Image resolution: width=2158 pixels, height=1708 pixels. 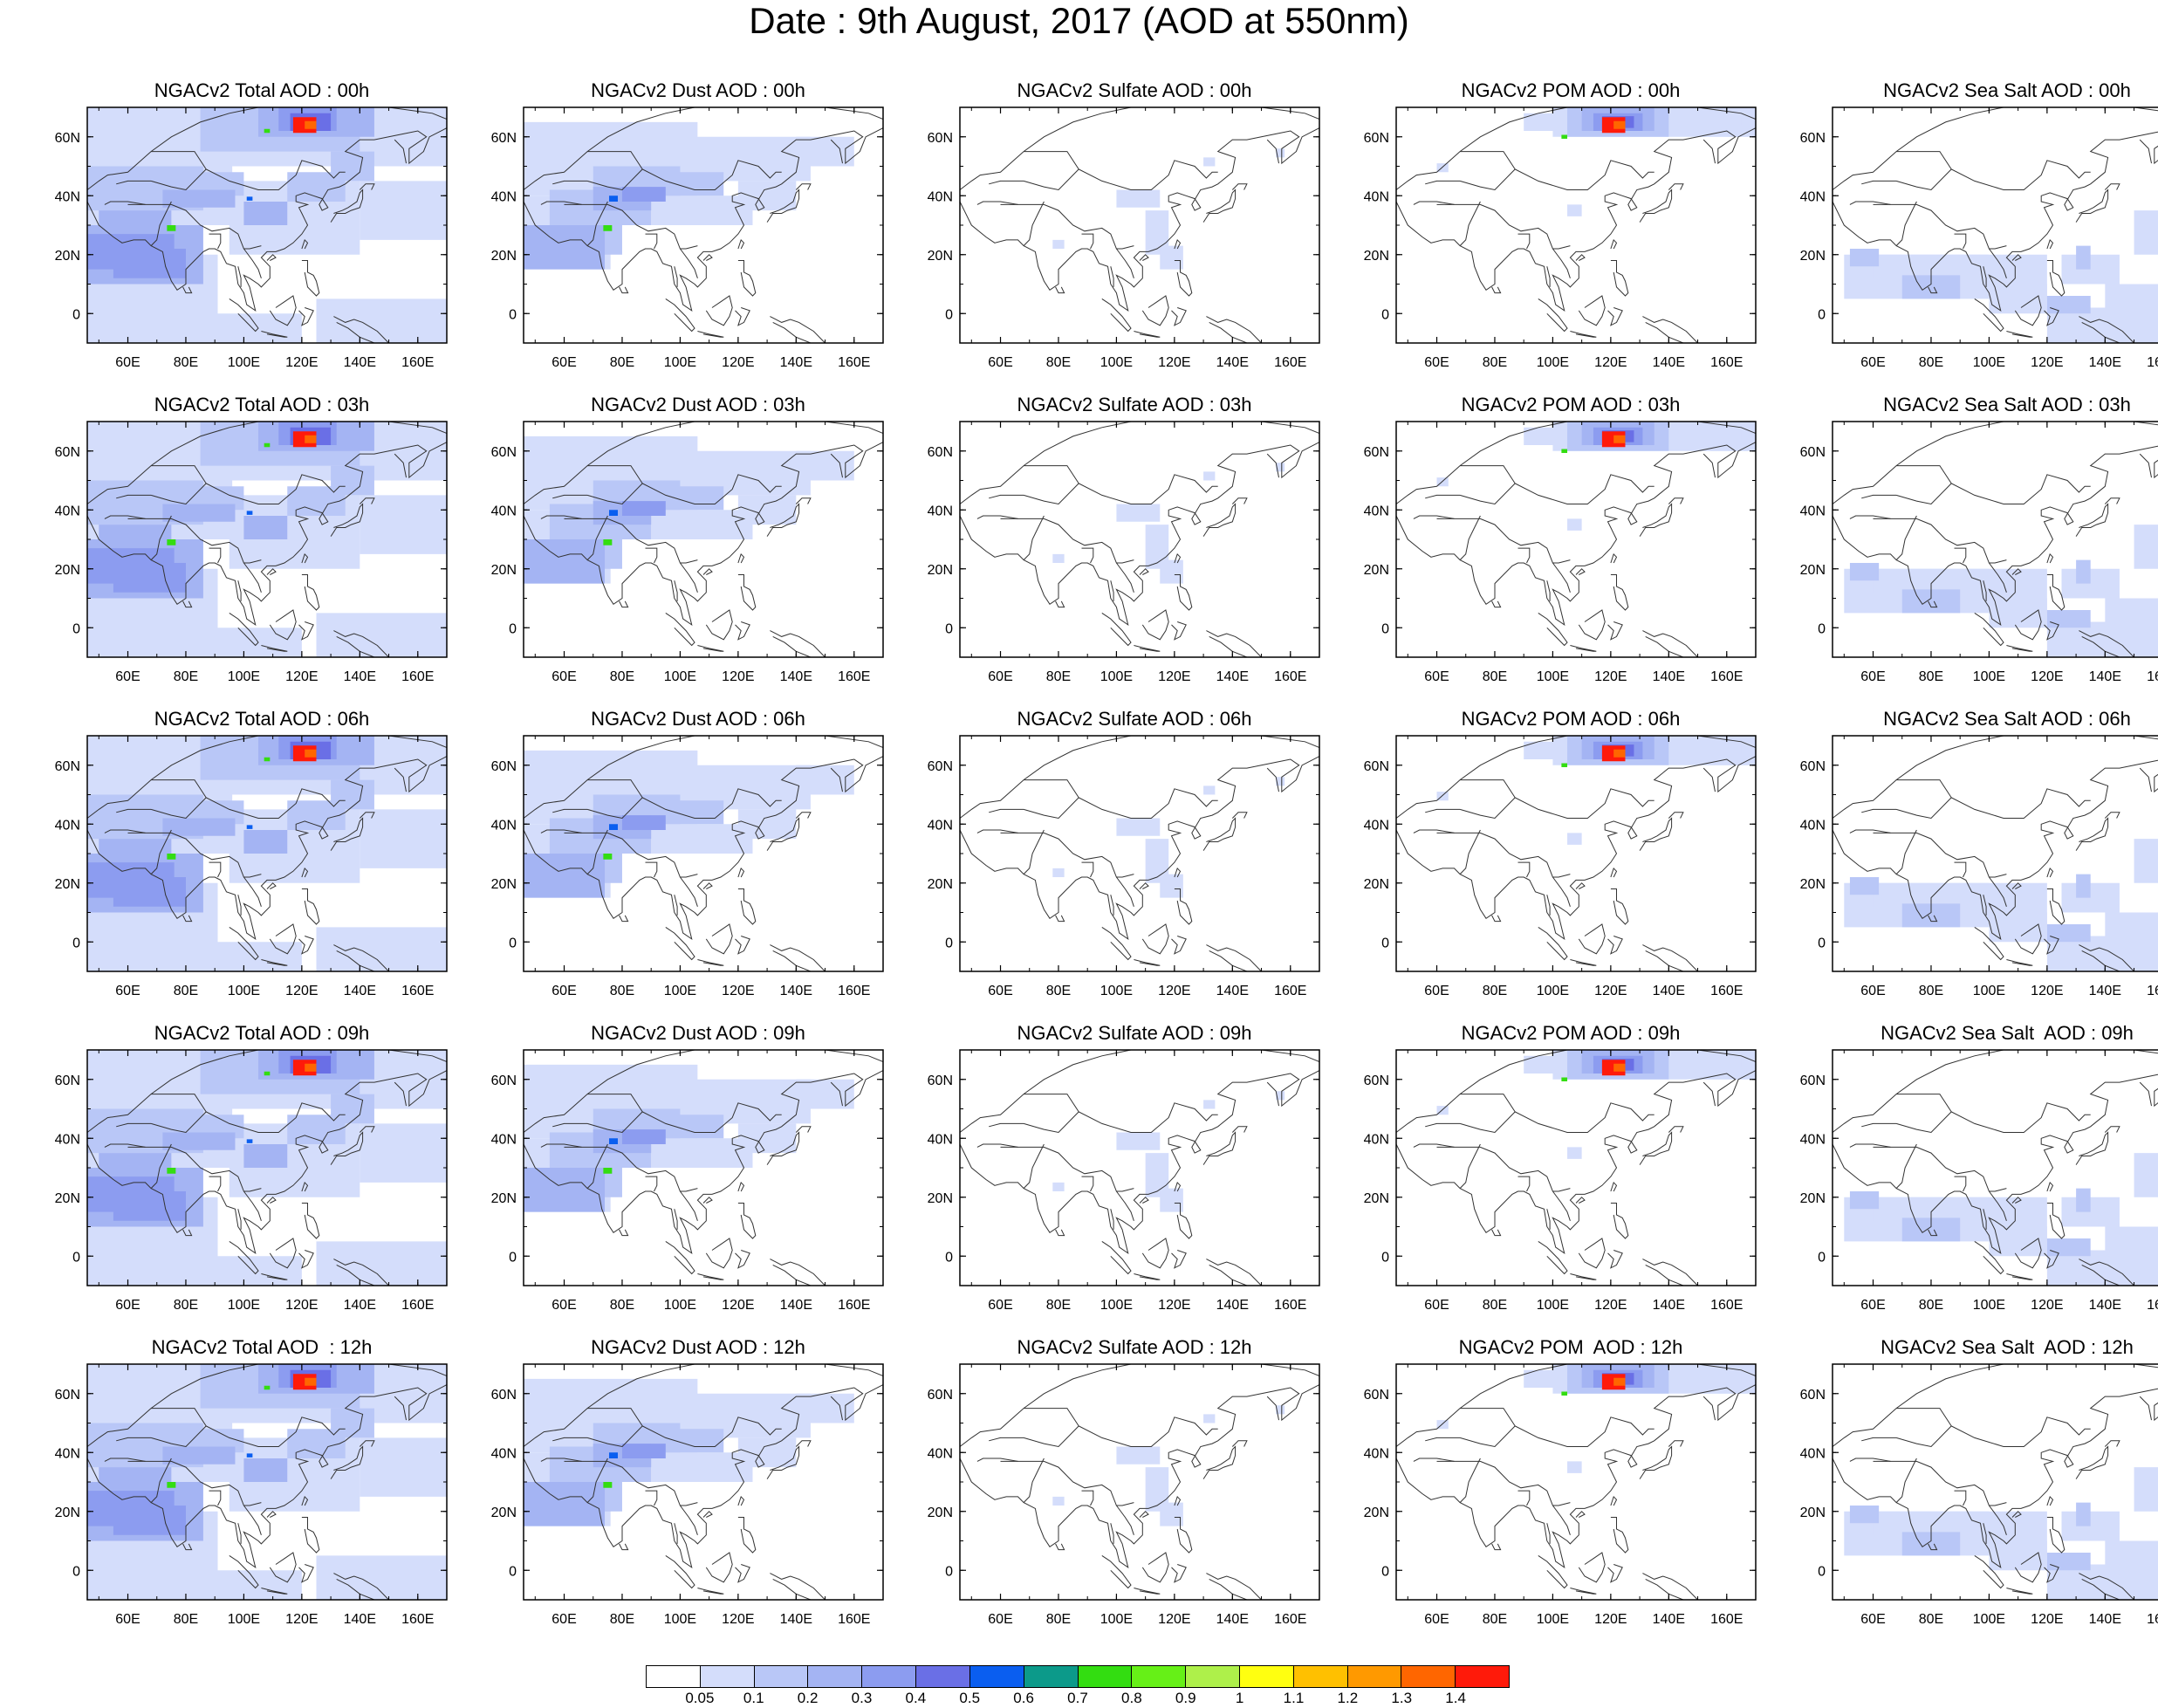 I want to click on panel-title: NGACv2 Dust AOD : 12h, so click(x=698, y=1347).